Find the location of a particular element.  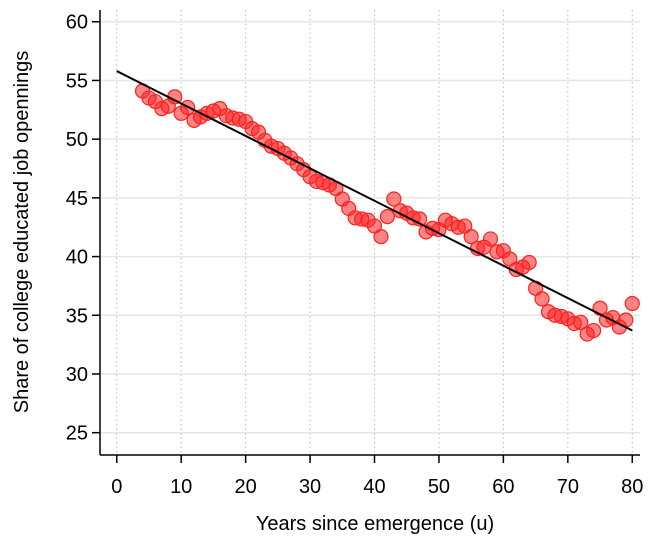

y-axis-label: Share of college educated job opennings is located at coordinates (22, 232).